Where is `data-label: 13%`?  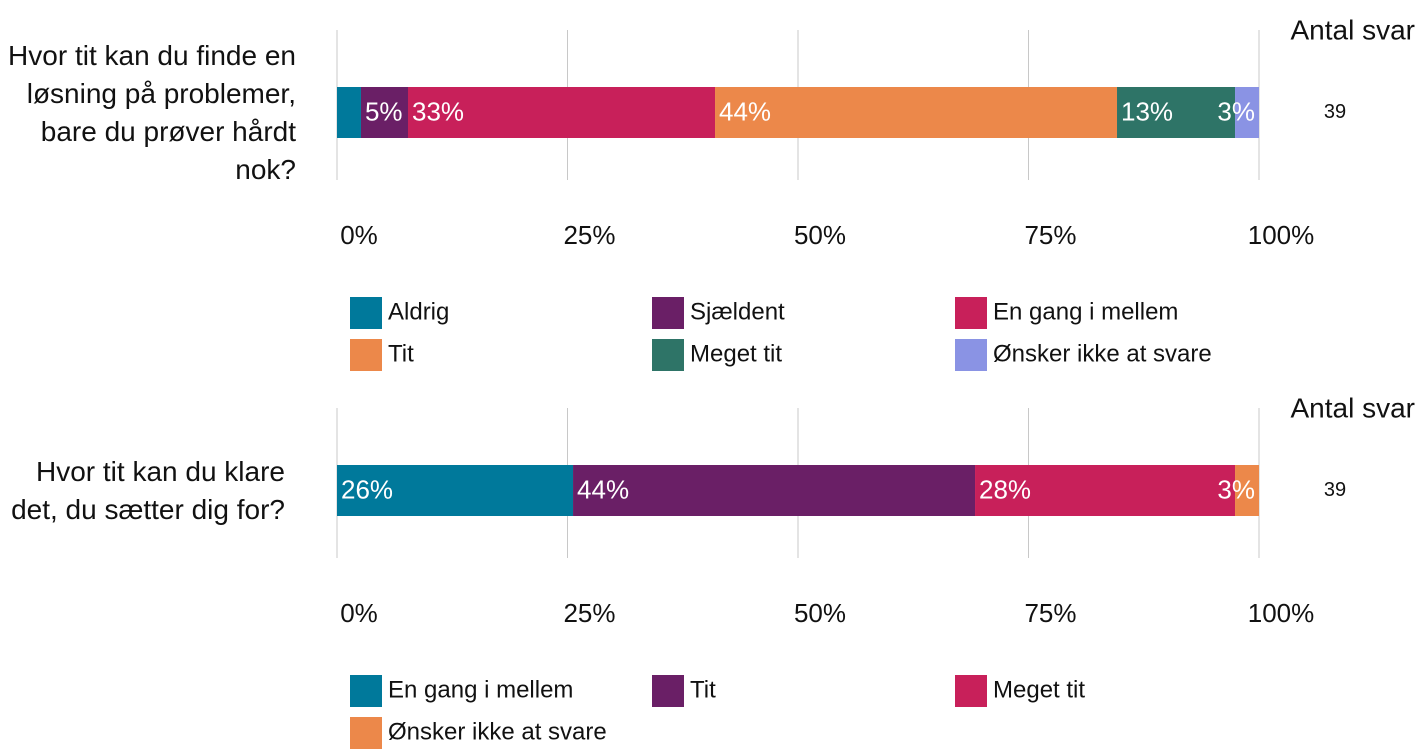 data-label: 13% is located at coordinates (1147, 111).